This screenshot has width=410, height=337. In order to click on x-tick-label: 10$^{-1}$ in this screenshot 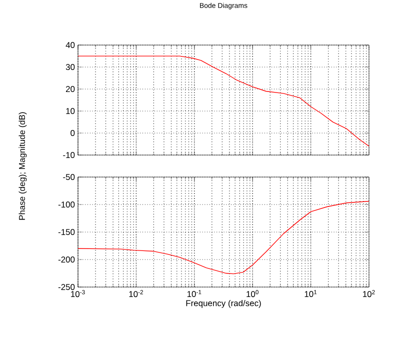, I will do `click(194, 294)`.